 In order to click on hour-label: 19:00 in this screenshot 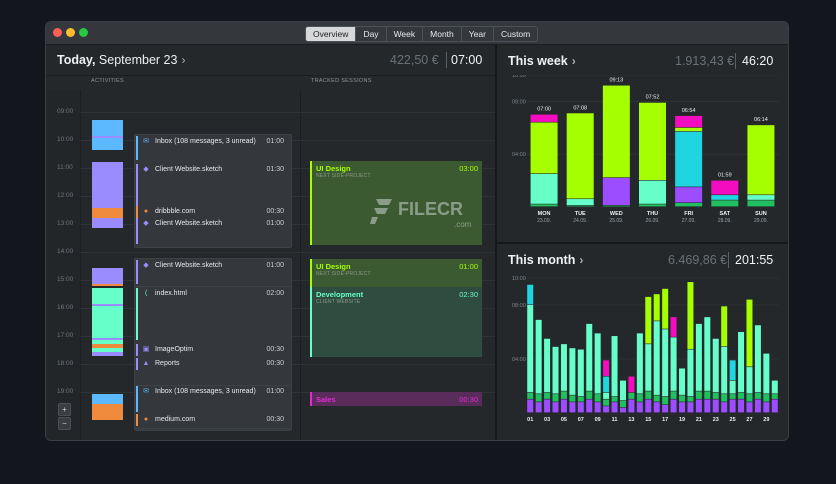, I will do `click(65, 391)`.